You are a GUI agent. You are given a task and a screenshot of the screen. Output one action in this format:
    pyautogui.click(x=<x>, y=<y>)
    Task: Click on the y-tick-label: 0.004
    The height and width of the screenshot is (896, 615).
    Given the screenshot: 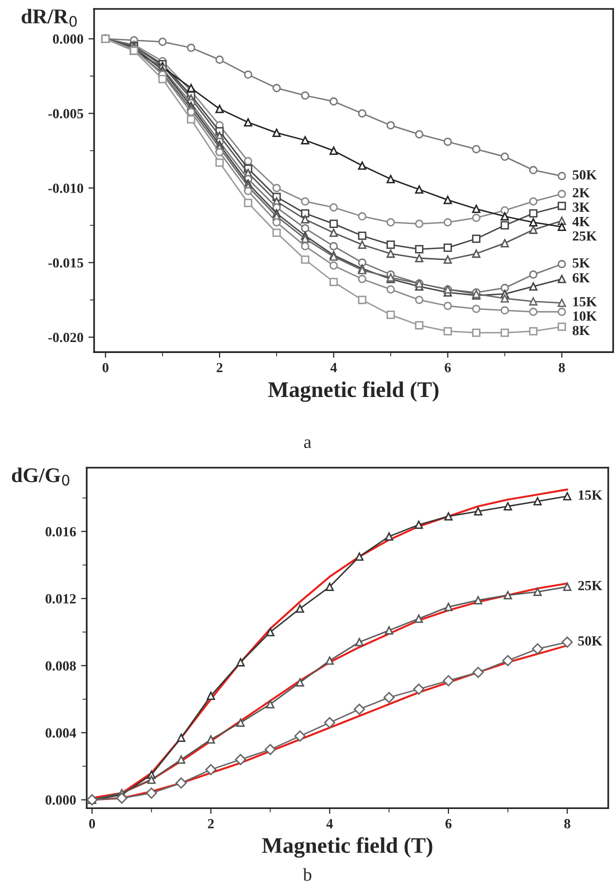 What is the action you would take?
    pyautogui.click(x=61, y=733)
    